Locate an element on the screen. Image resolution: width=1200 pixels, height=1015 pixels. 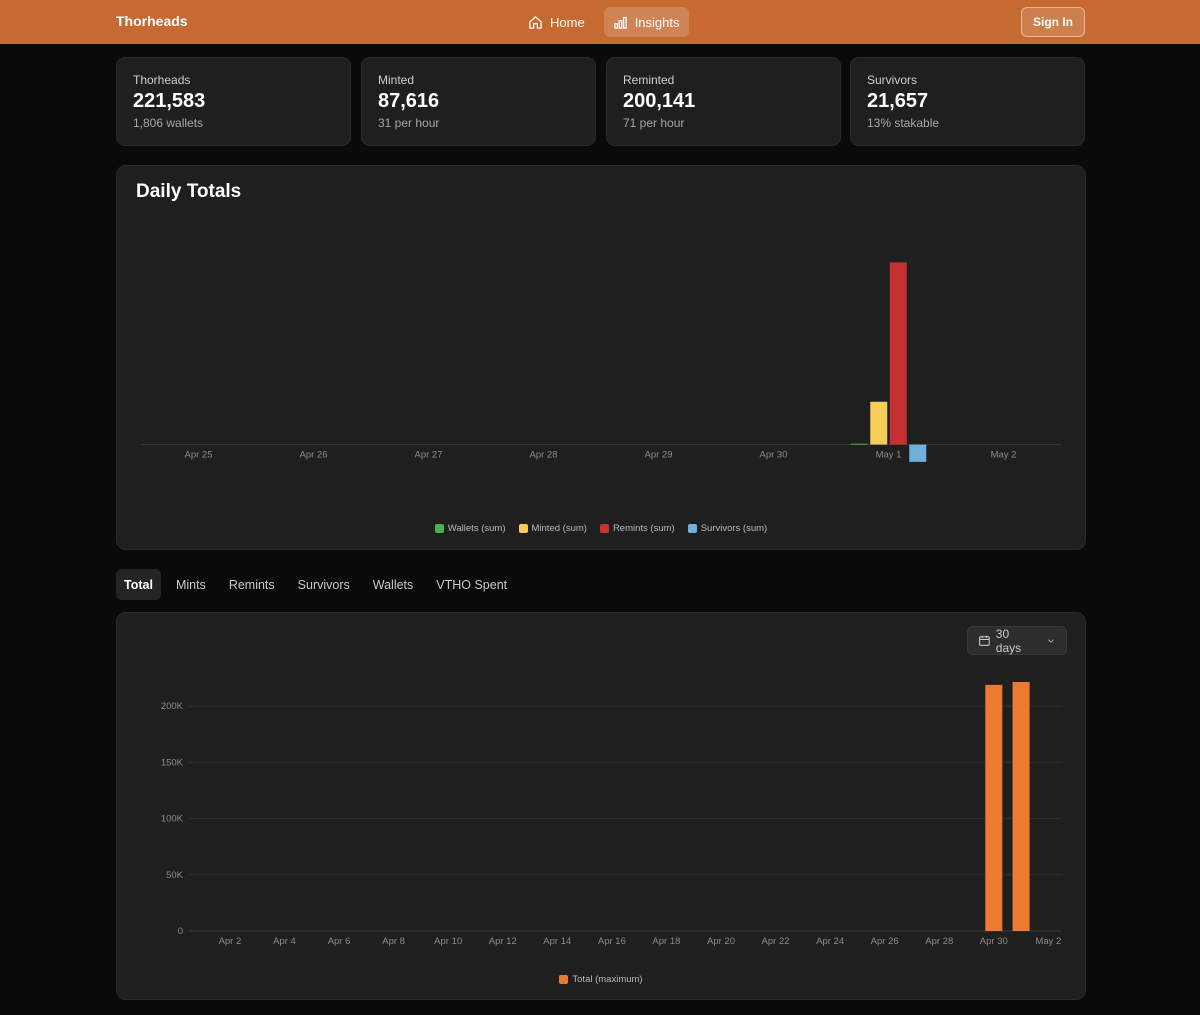
x-tick-label: Apr 10 is located at coordinates (448, 941).